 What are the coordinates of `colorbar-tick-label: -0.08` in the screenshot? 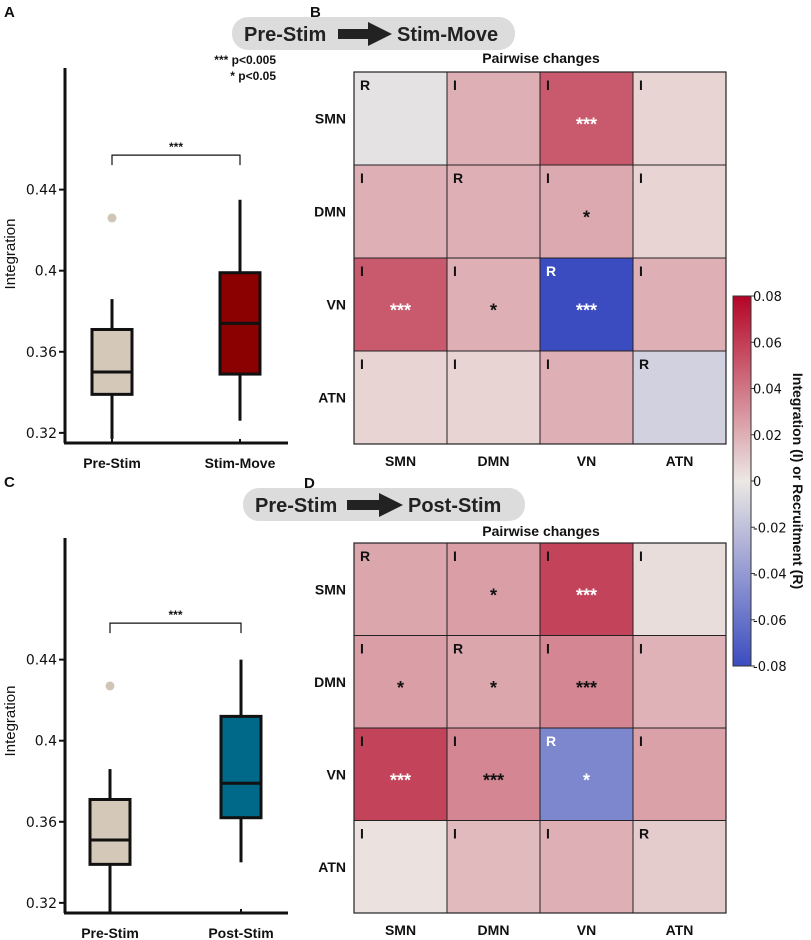 It's located at (770, 667).